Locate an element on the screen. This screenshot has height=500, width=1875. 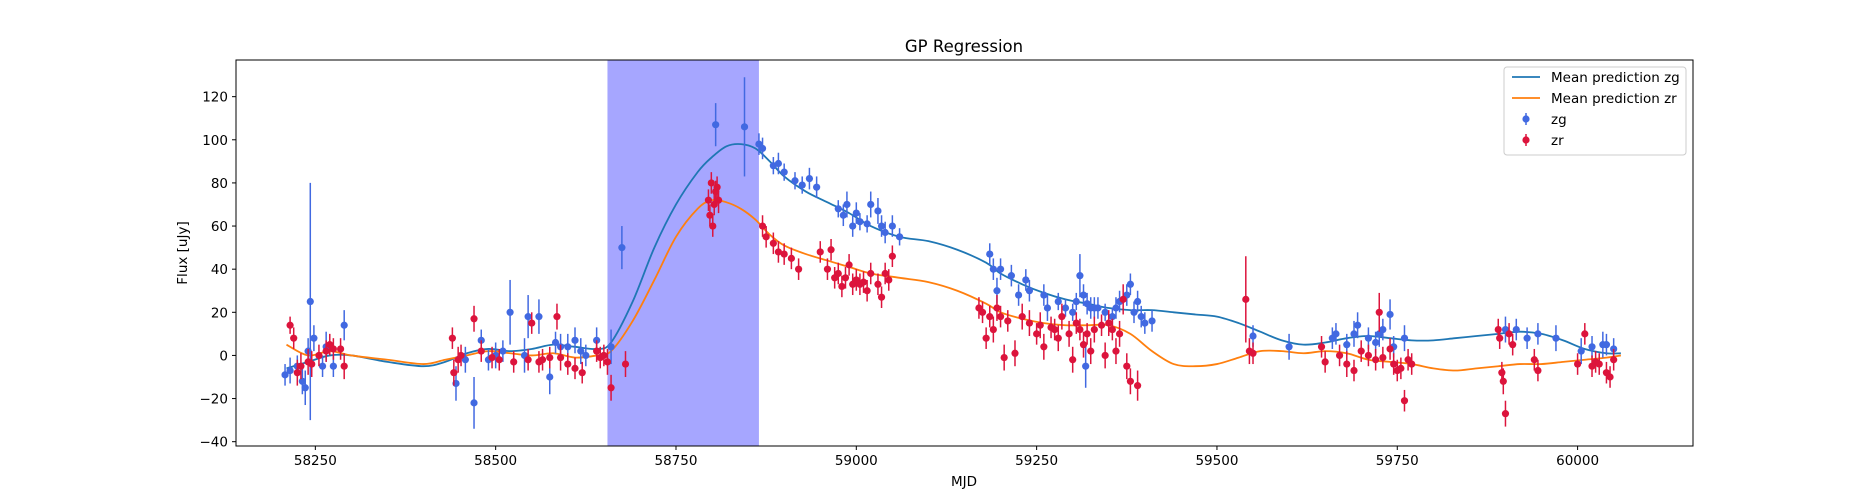
x-tick-label: 58500 is located at coordinates (495, 461).